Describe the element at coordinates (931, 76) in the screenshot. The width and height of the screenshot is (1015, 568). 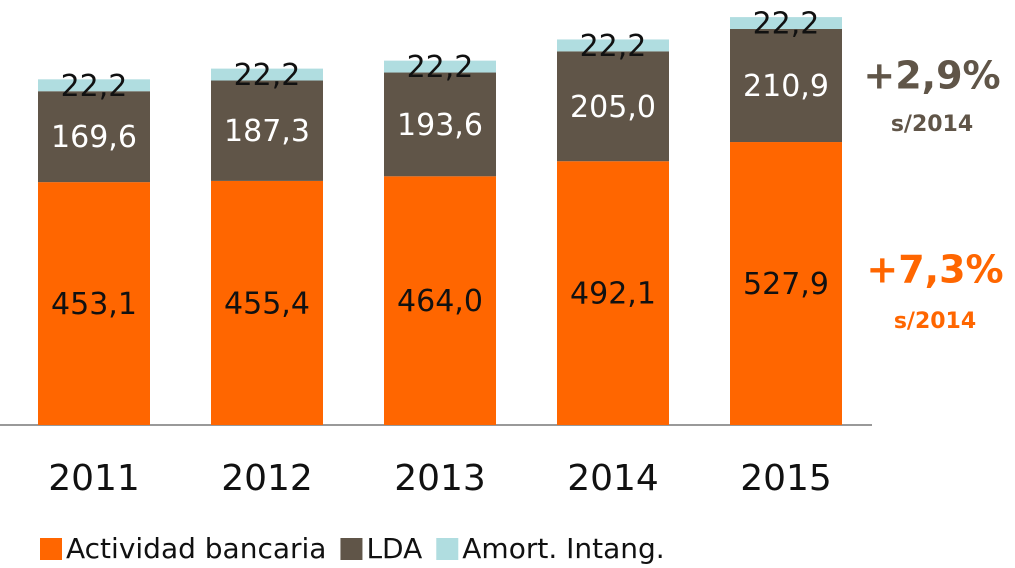
I see `annotation: +2,9%` at that location.